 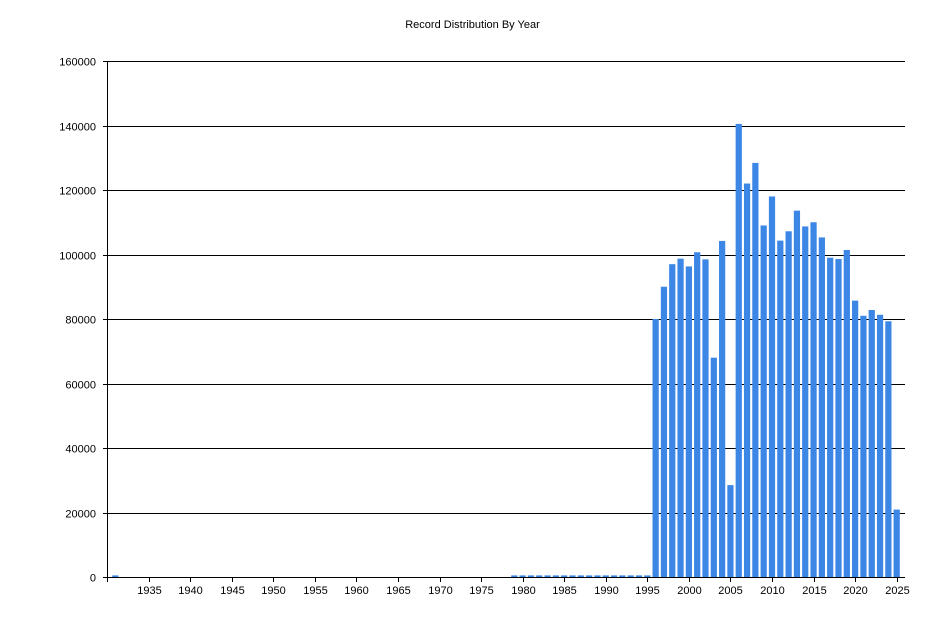 I want to click on x-tick-label: 1980, so click(x=523, y=591).